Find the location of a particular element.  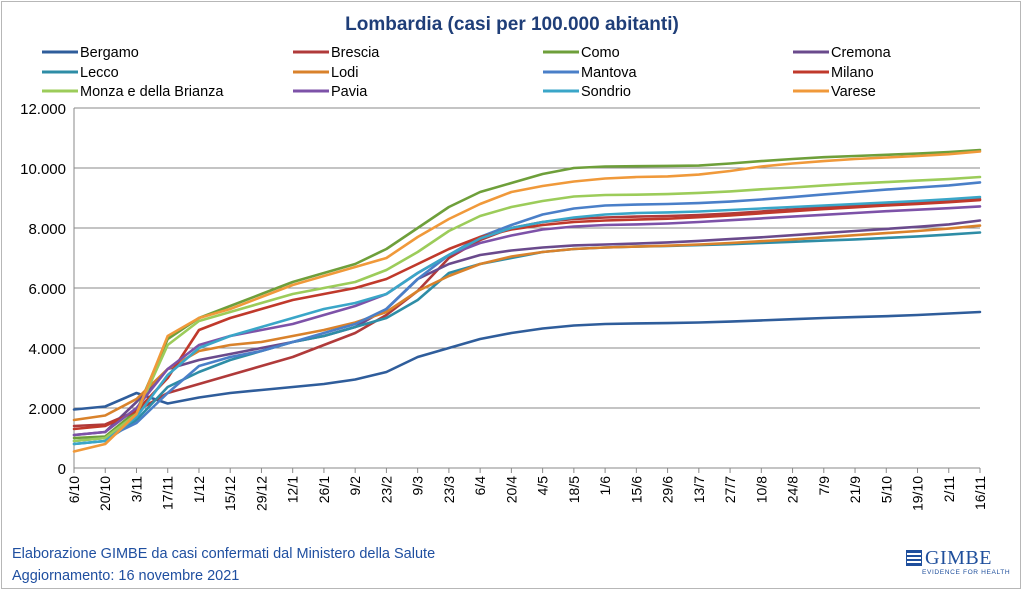

x-tick-label: 15/6 is located at coordinates (636, 489).